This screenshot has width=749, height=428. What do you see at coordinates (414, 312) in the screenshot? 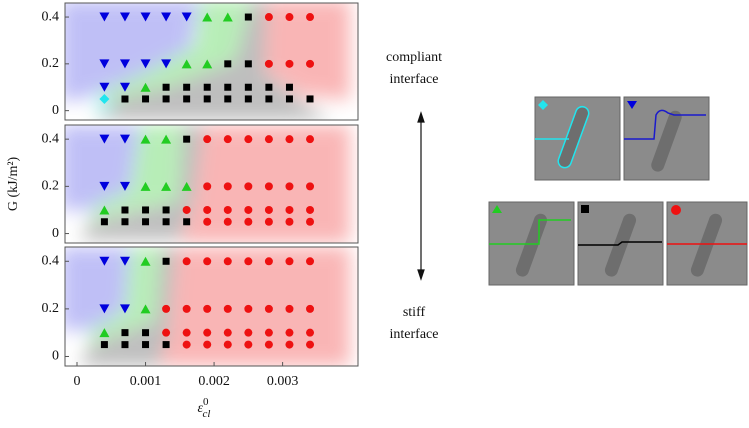
I see `annotation: stiff` at bounding box center [414, 312].